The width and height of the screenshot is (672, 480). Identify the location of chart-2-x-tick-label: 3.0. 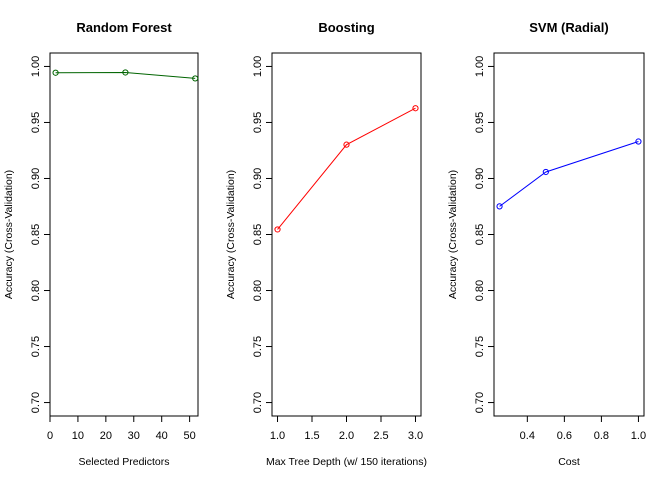
(415, 436).